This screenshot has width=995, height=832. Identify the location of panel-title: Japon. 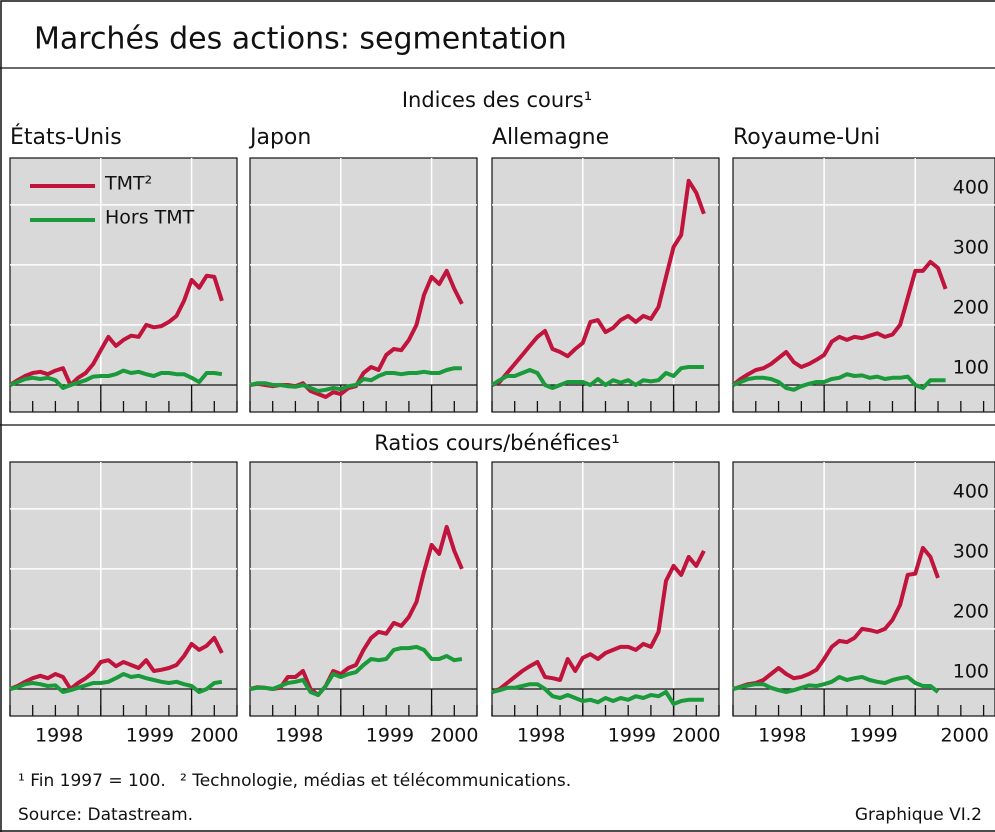
(279, 137).